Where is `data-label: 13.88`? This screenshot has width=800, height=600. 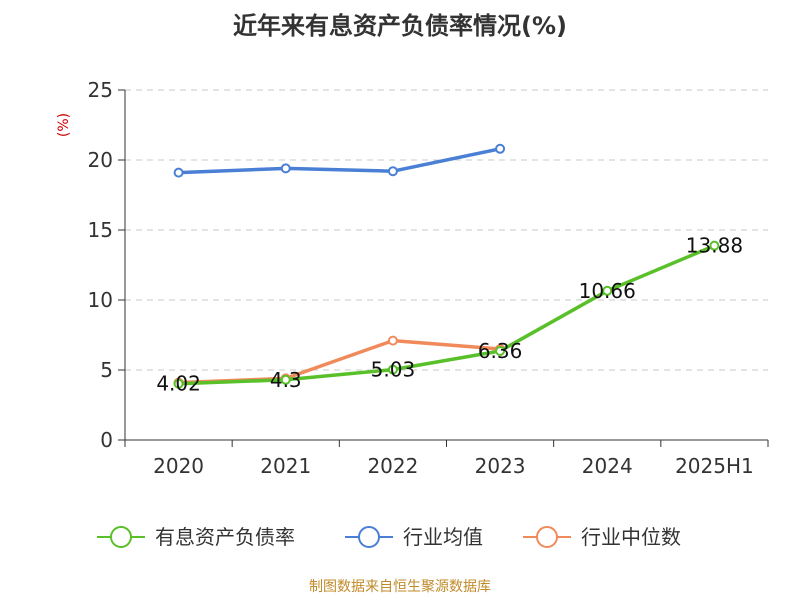 data-label: 13.88 is located at coordinates (714, 246).